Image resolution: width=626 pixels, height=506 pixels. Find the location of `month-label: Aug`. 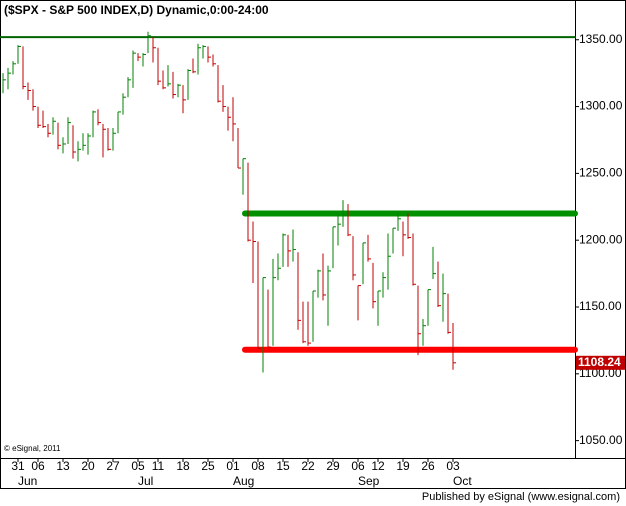

month-label: Aug is located at coordinates (243, 481).